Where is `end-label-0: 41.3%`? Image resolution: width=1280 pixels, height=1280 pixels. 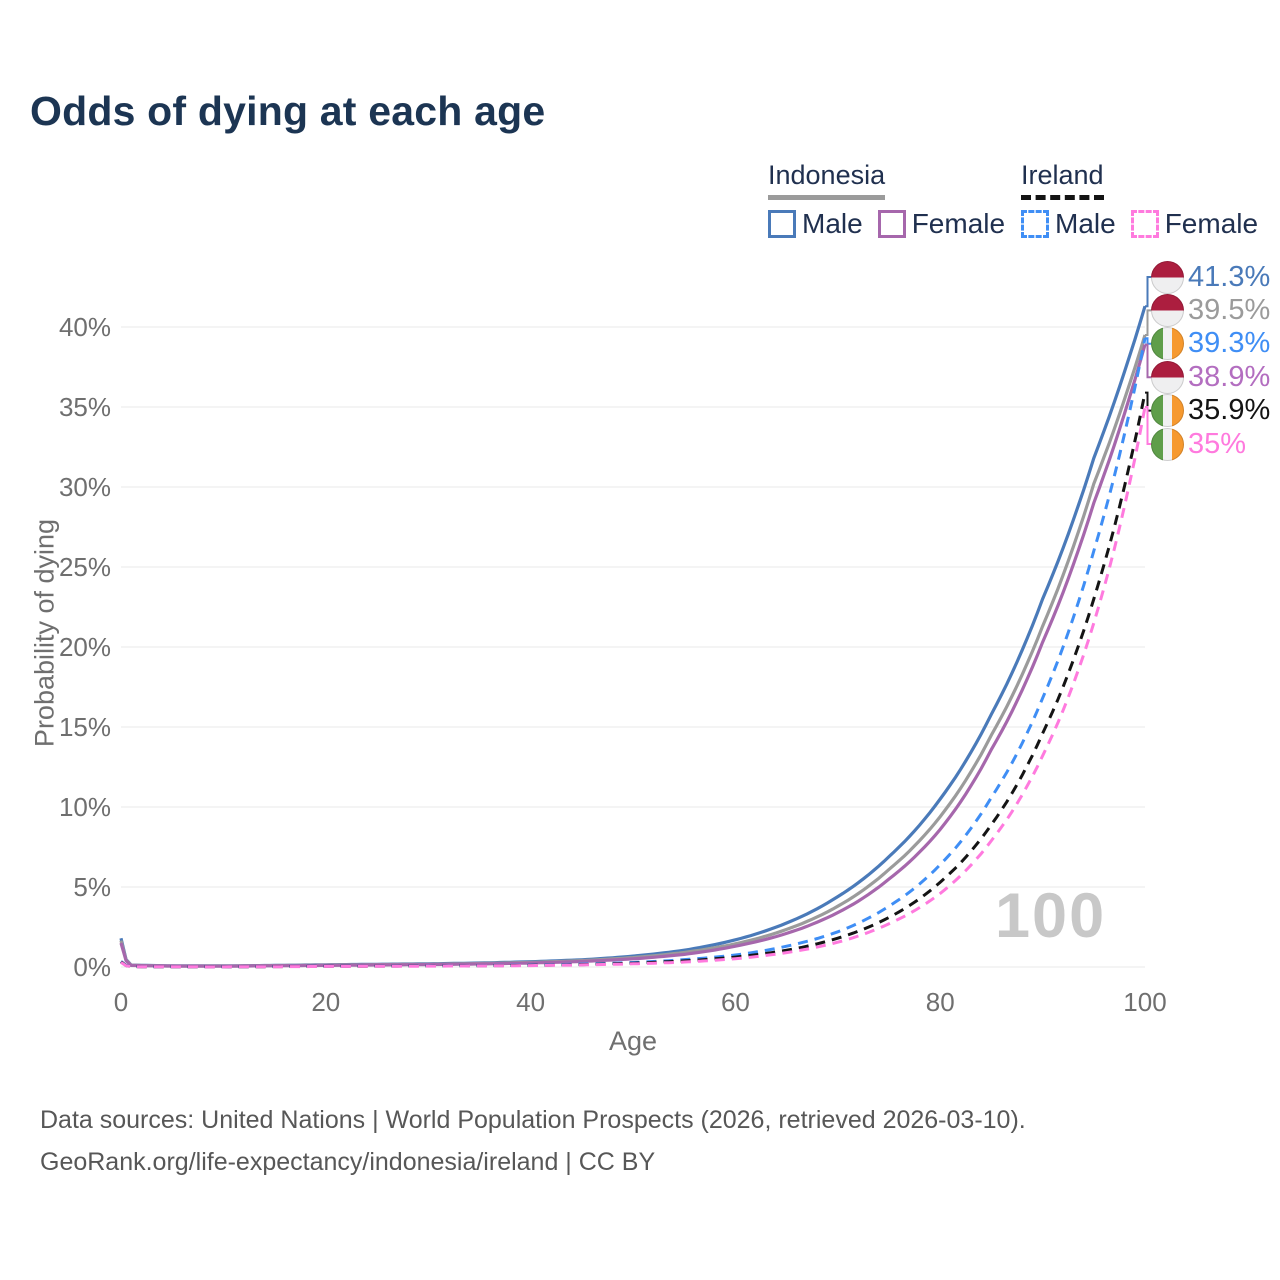
end-label-0: 41.3% is located at coordinates (1210, 277).